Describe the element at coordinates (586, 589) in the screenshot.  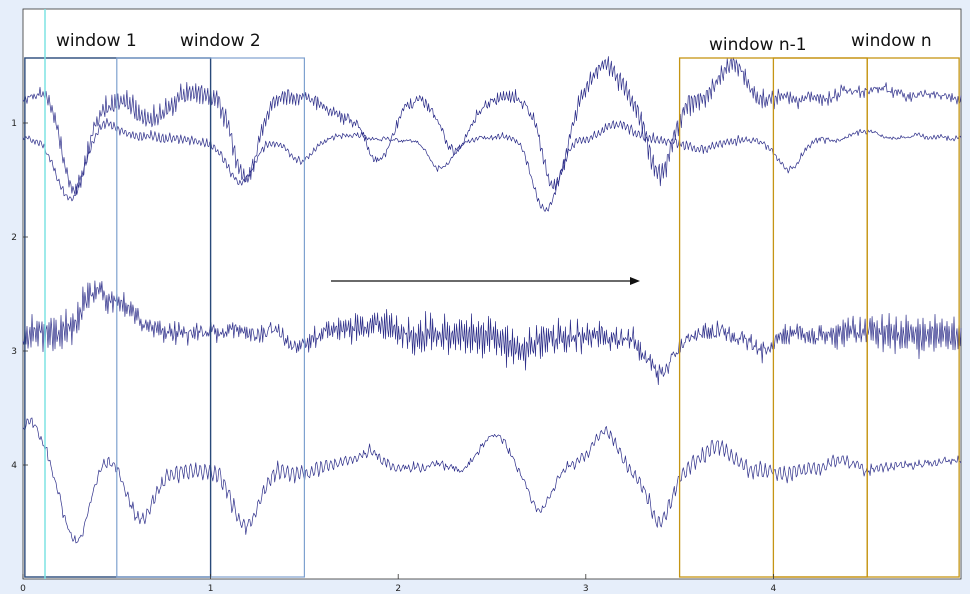
I see `x-tick-label: 3` at that location.